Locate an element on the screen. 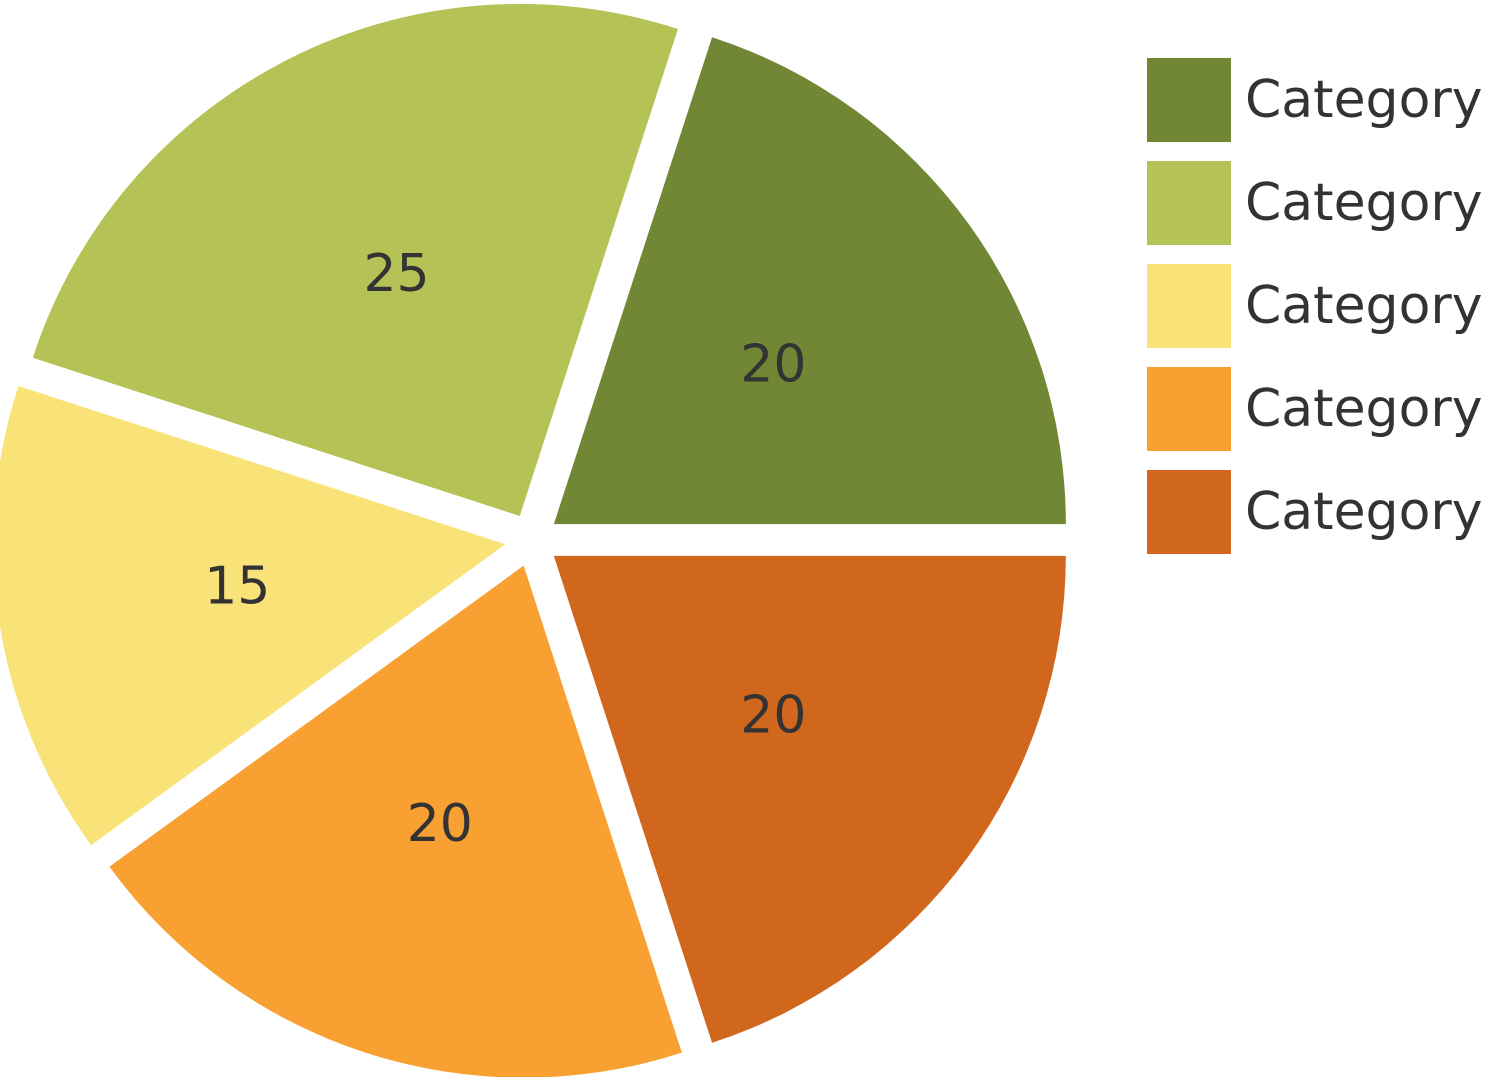 This screenshot has width=1500, height=1077. pie-data-label: 25 is located at coordinates (396, 274).